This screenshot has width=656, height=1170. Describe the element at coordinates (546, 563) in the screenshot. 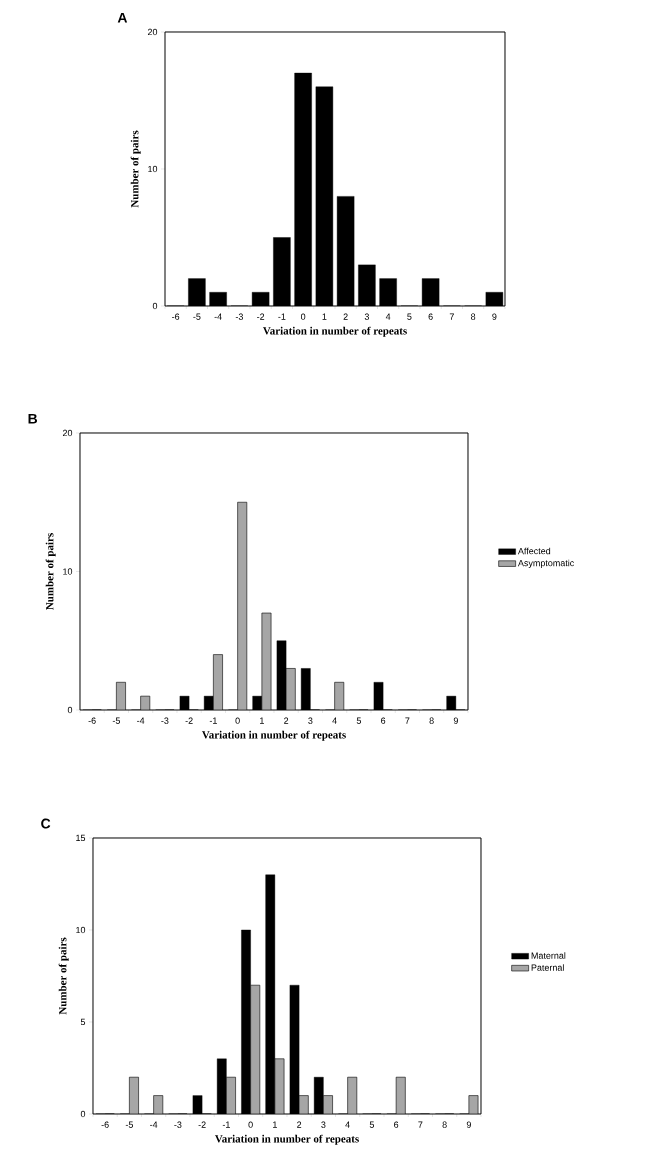

I see `legend-label: Asymptomatic` at that location.